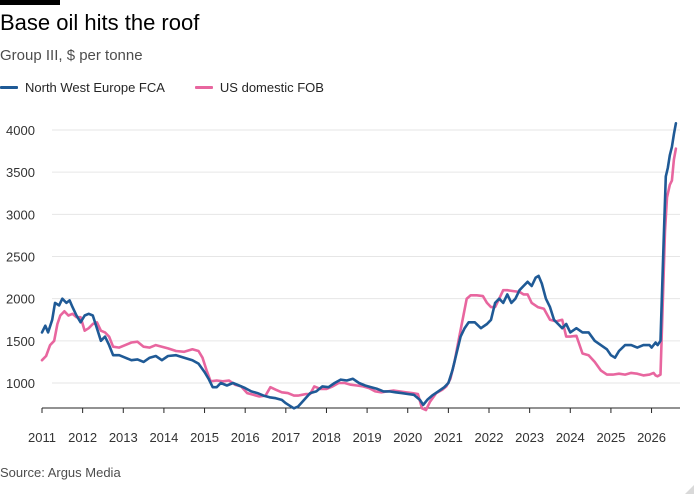 This screenshot has width=700, height=500. What do you see at coordinates (610, 437) in the screenshot?
I see `x-tick-label: 2025` at bounding box center [610, 437].